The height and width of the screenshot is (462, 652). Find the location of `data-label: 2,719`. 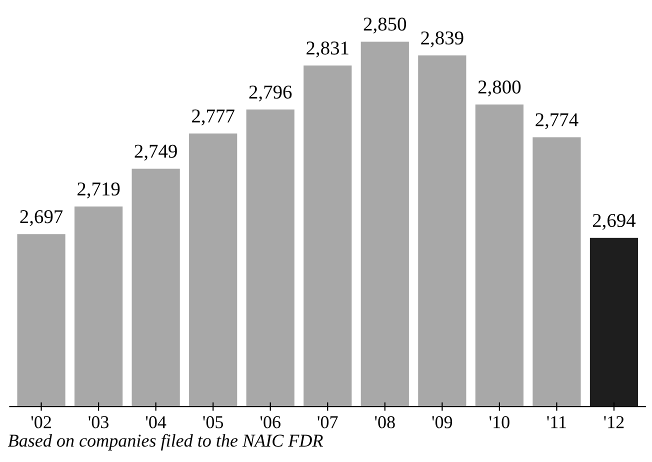

data-label: 2,719 is located at coordinates (99, 190).